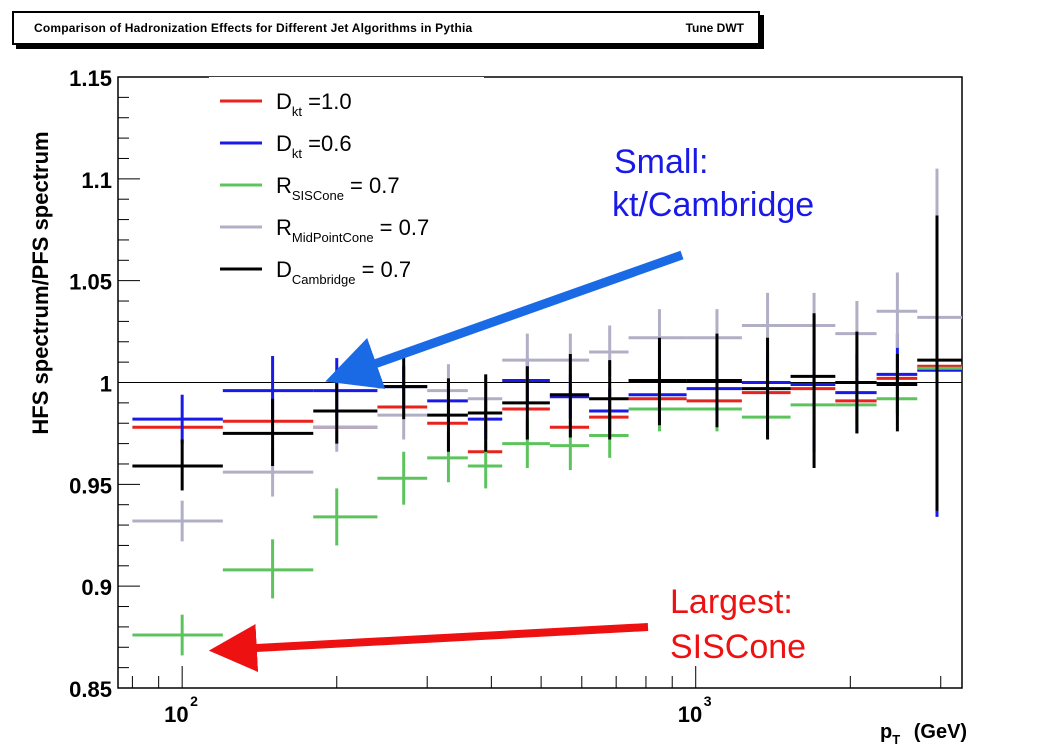  Describe the element at coordinates (923, 734) in the screenshot. I see `x-axis-label: pT (GeV)` at that location.